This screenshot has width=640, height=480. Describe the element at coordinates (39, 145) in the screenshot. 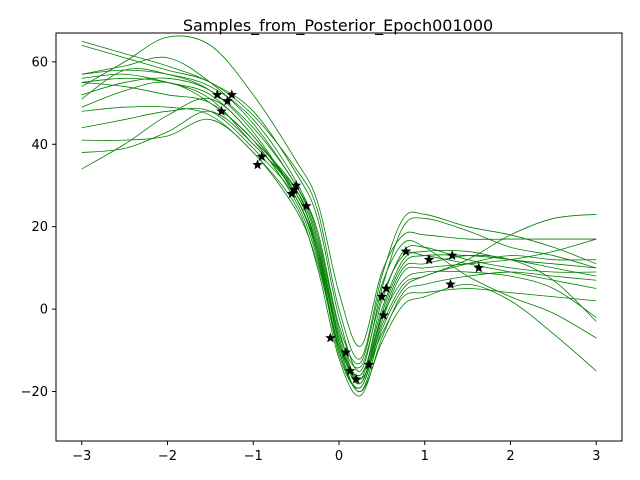

I see `y-tick-label: 40` at that location.